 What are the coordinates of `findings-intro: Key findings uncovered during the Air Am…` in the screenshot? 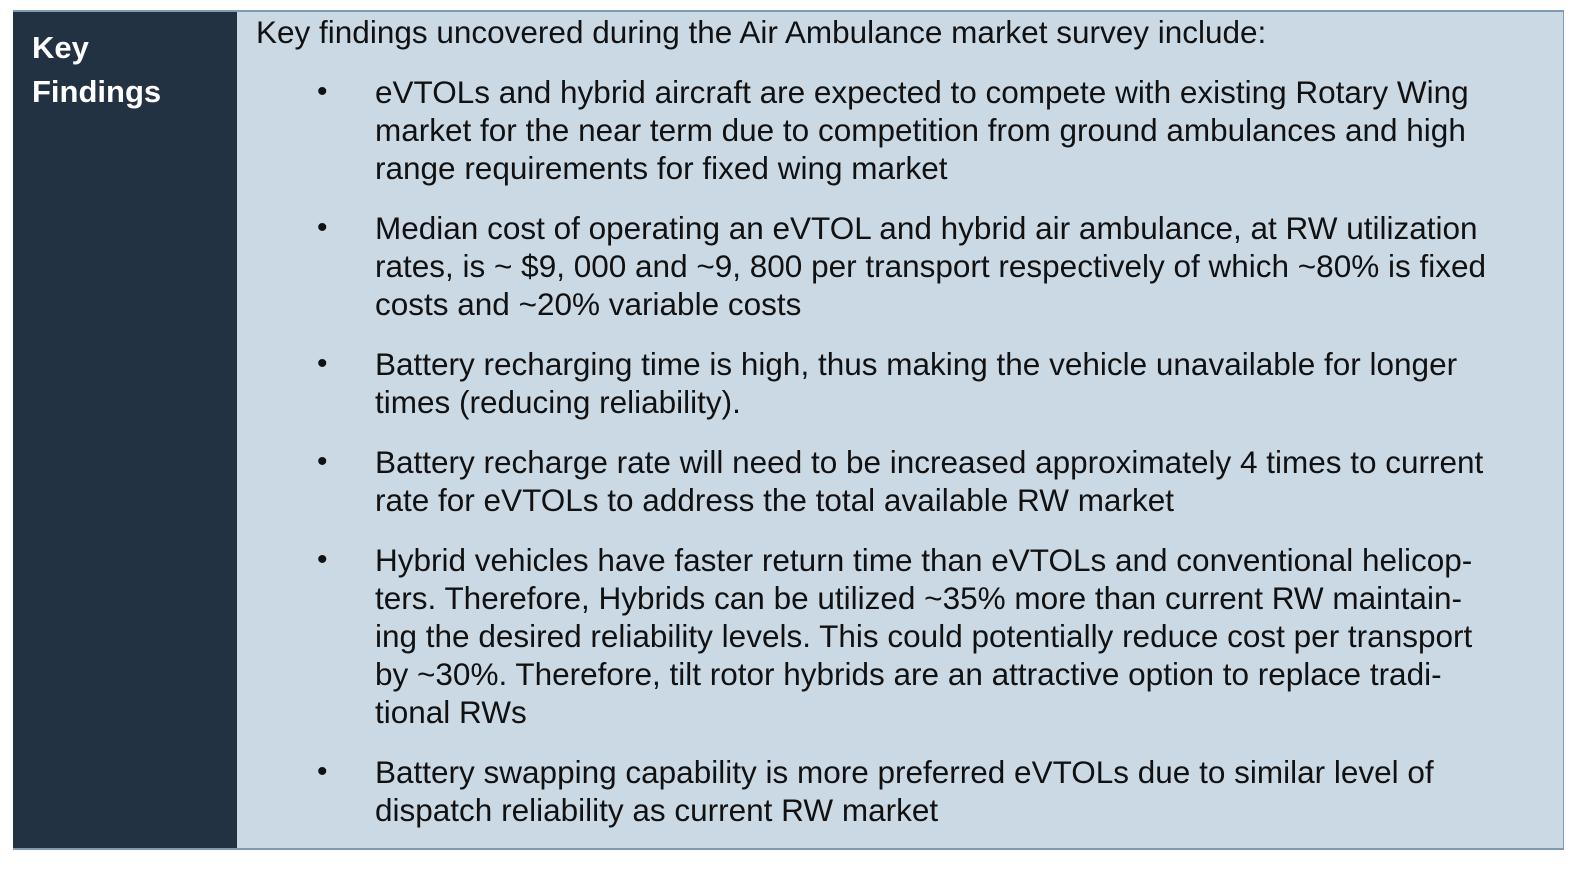 It's located at (761, 32).